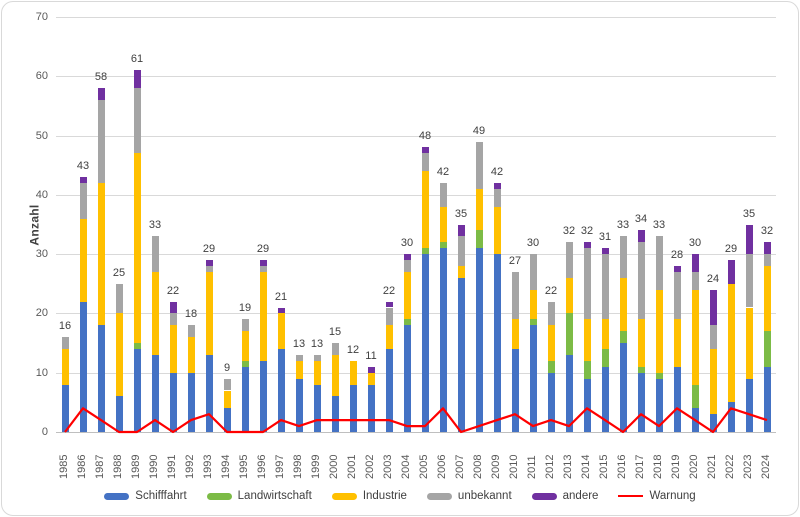  What do you see at coordinates (299, 405) in the screenshot?
I see `bar-segment-1998-schifffahrt` at bounding box center [299, 405].